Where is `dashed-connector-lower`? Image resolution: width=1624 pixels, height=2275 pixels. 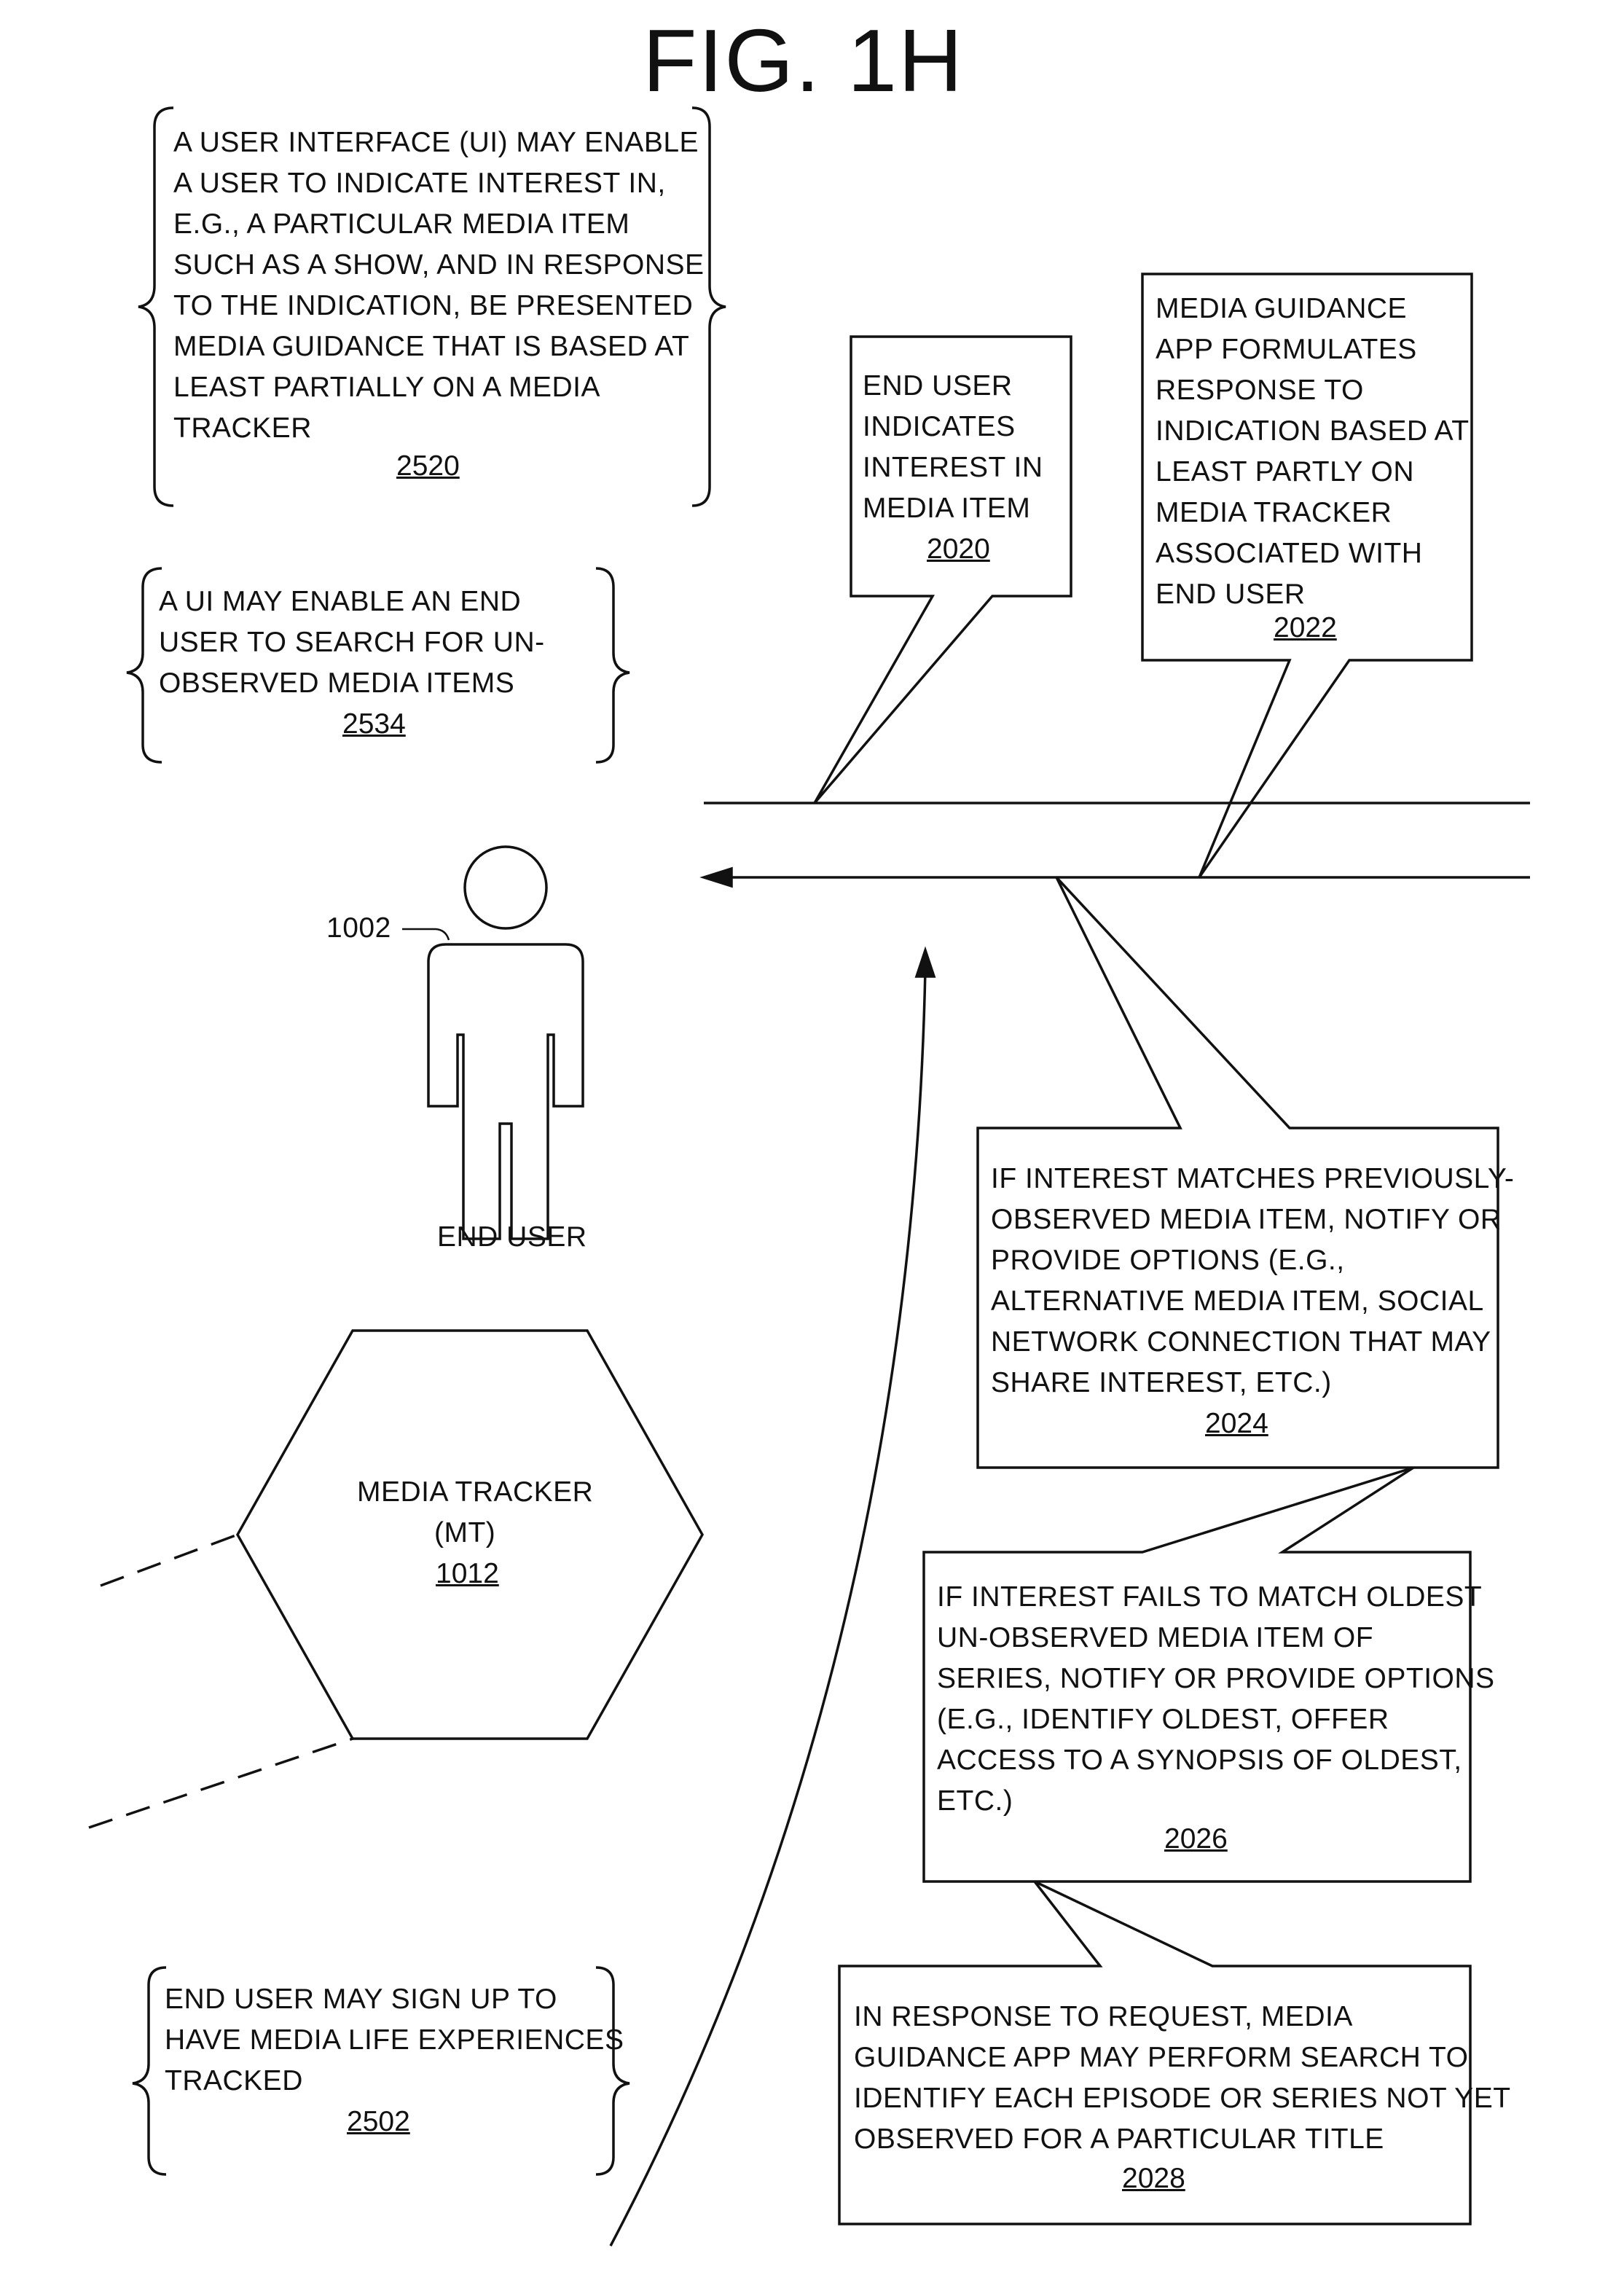
dashed-connector-lower is located at coordinates (221, 1783).